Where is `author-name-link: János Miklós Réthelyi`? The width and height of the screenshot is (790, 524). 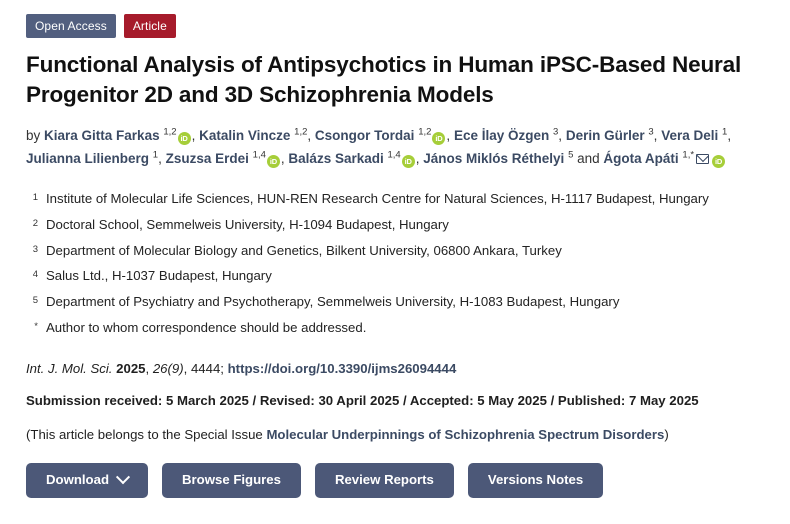
author-name-link: János Miklós Réthelyi is located at coordinates (494, 159).